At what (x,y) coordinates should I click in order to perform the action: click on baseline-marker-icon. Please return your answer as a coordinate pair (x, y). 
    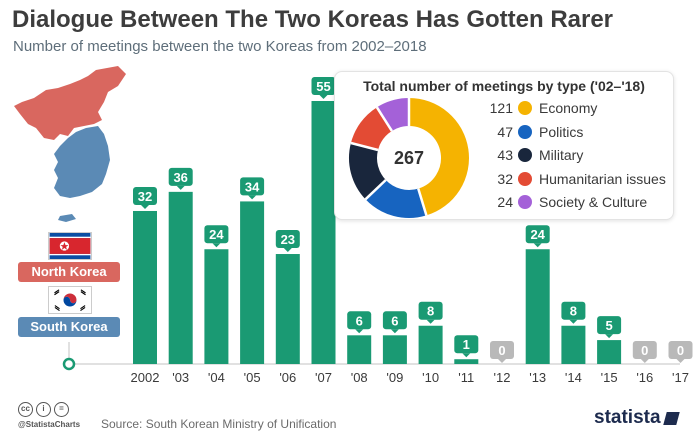
    Looking at the image, I should click on (69, 364).